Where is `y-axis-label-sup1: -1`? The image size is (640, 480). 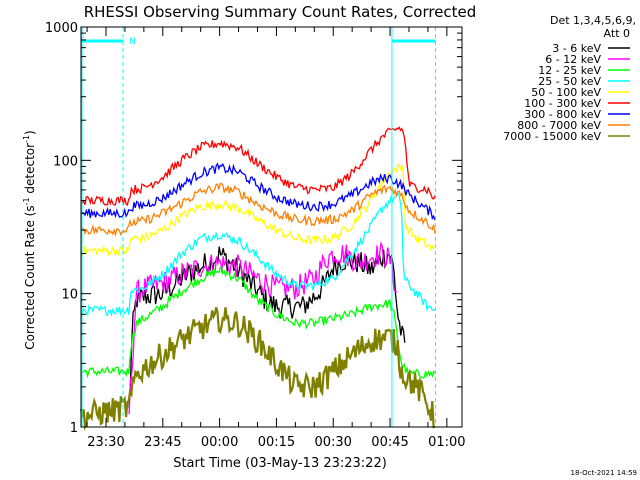 y-axis-label-sup1: -1 is located at coordinates (26, 201).